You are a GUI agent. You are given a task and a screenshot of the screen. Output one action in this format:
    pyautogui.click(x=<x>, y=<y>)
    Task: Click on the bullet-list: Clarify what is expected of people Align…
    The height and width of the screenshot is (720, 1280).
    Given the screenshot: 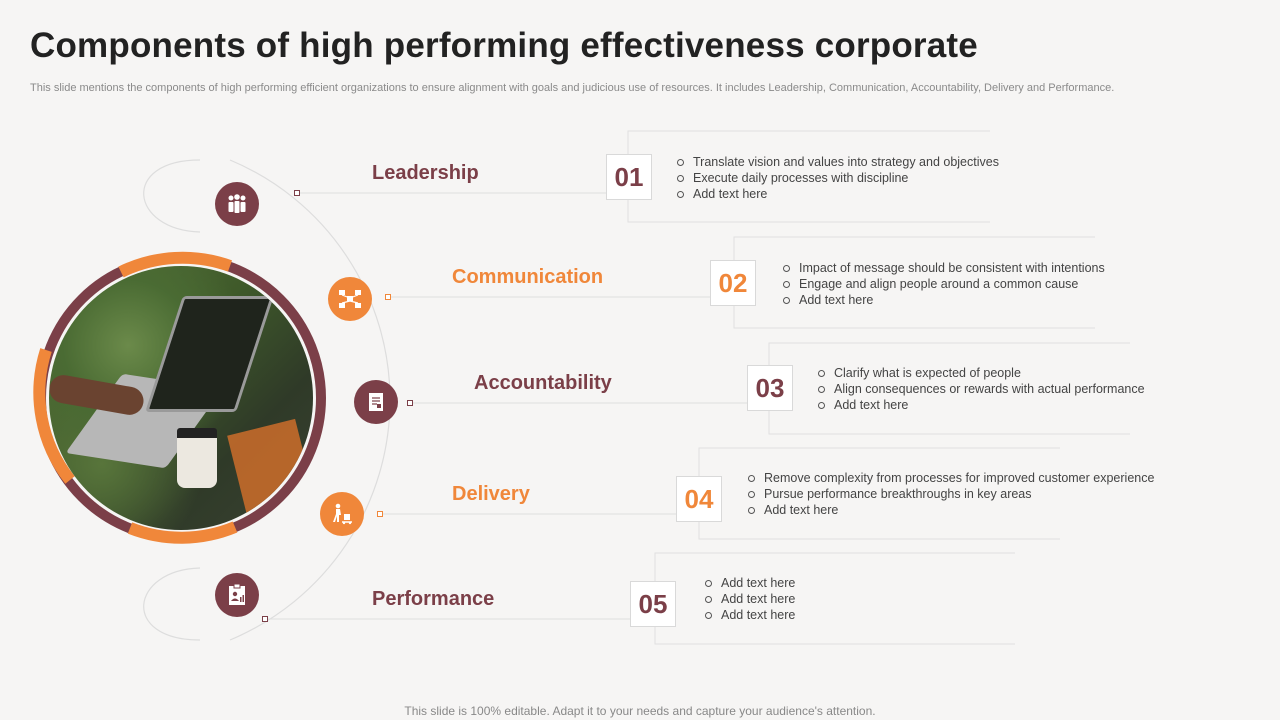 What is the action you would take?
    pyautogui.click(x=980, y=389)
    